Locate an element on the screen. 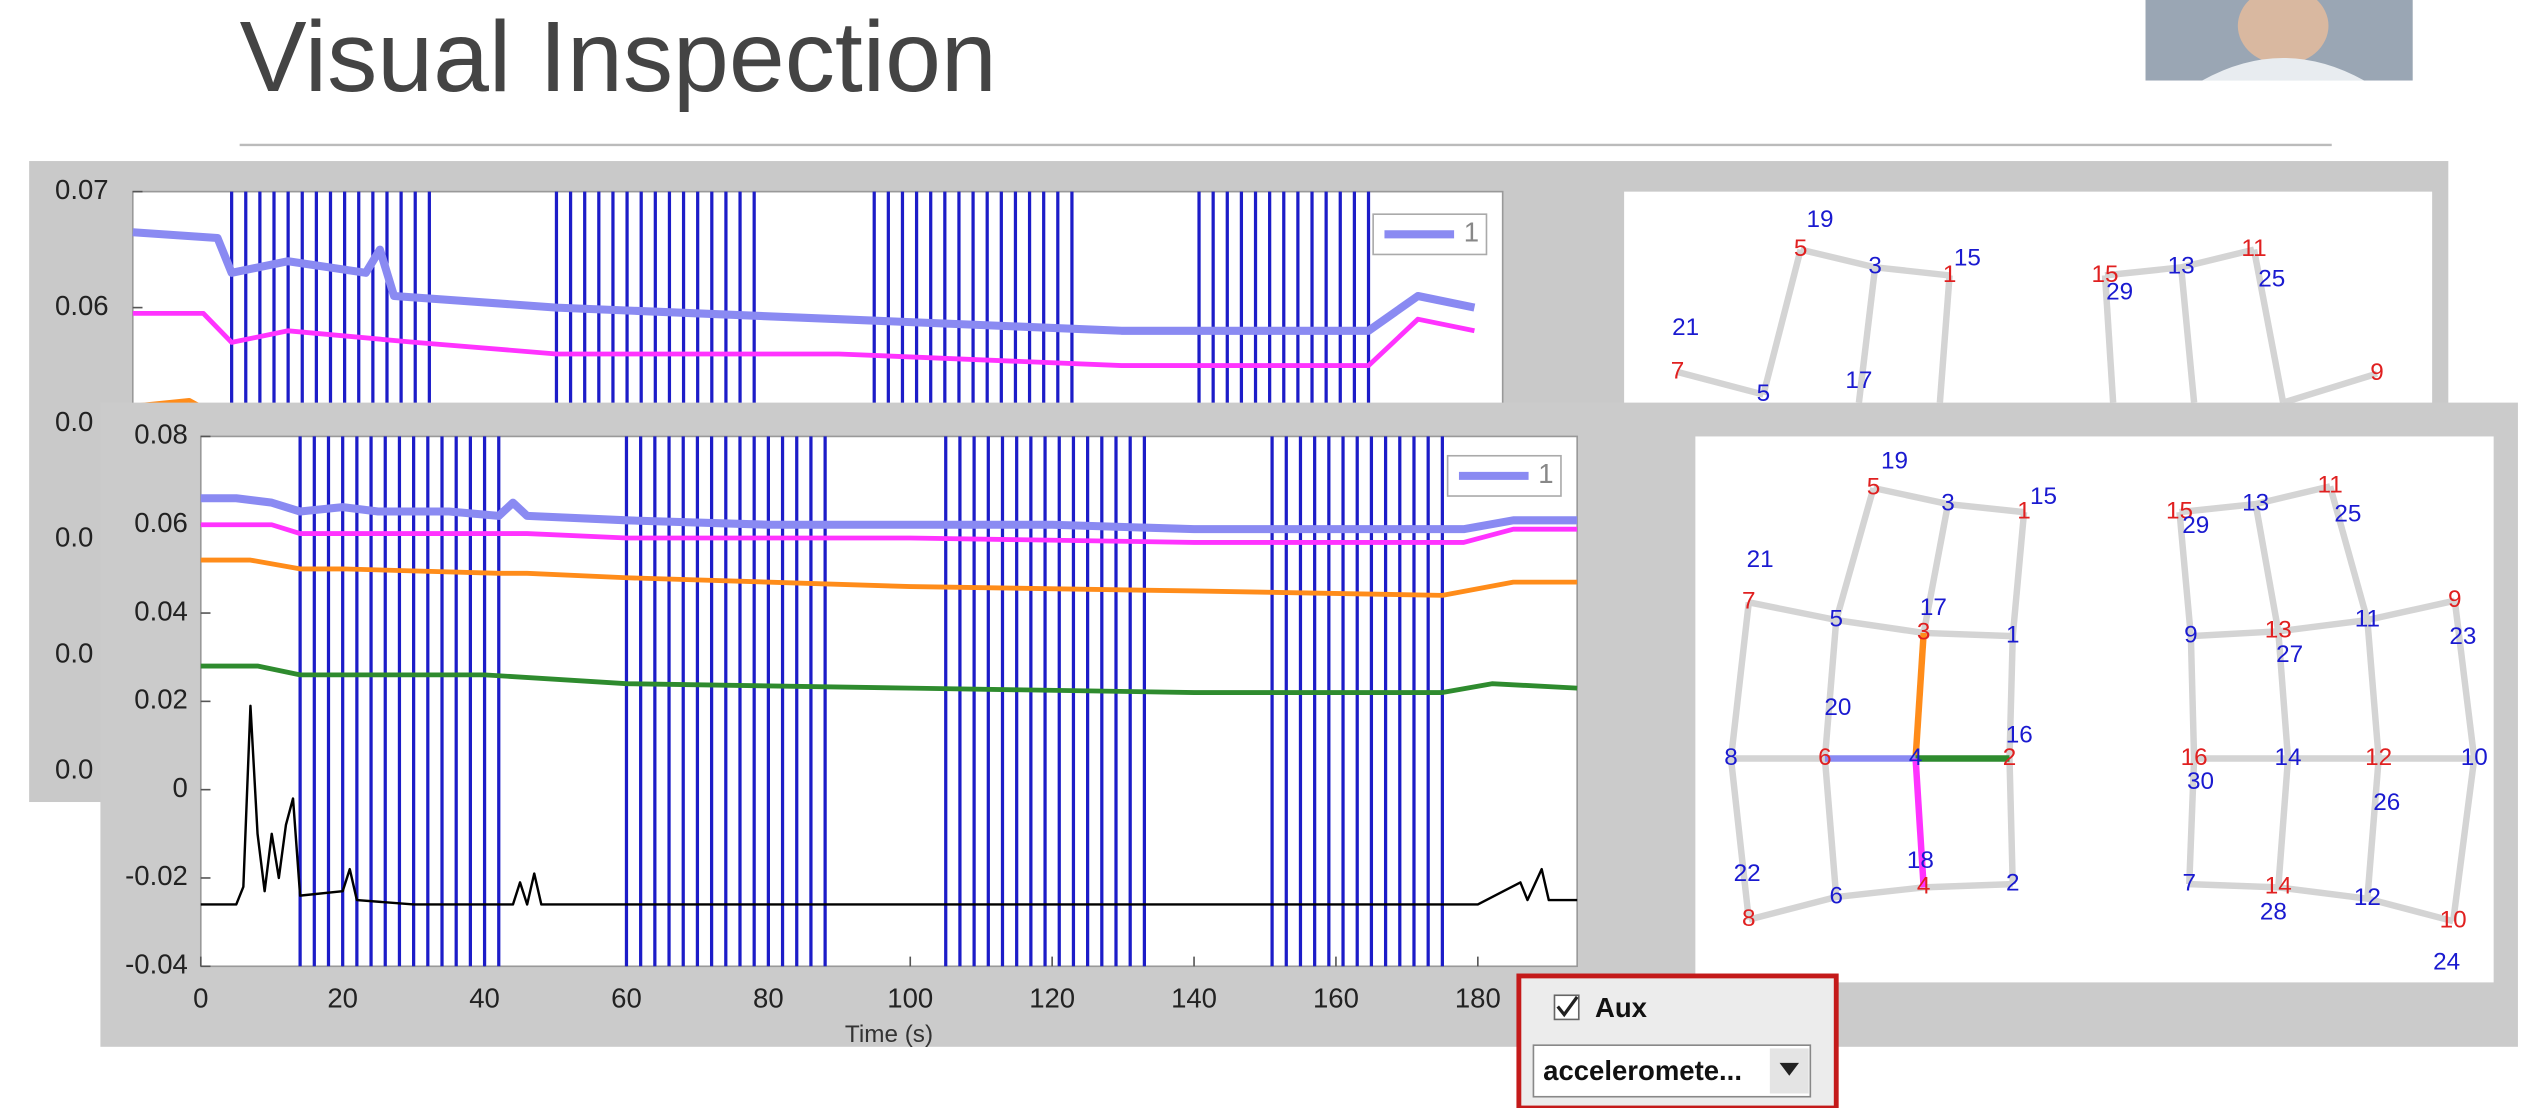 Image resolution: width=2539 pixels, height=1108 pixels. y-tick-label: 0.02 is located at coordinates (161, 699).